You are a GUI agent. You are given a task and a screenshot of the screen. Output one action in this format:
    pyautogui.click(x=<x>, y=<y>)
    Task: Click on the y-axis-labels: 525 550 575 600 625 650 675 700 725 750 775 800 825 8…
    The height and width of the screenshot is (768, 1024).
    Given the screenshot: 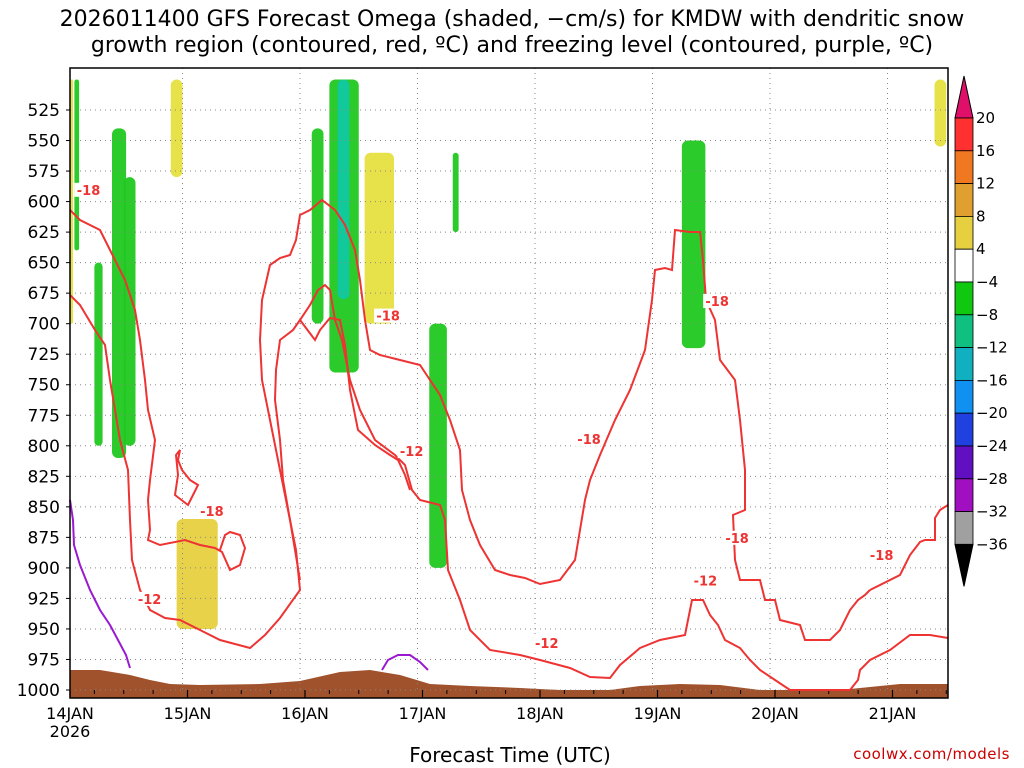 What is the action you would take?
    pyautogui.click(x=43, y=401)
    